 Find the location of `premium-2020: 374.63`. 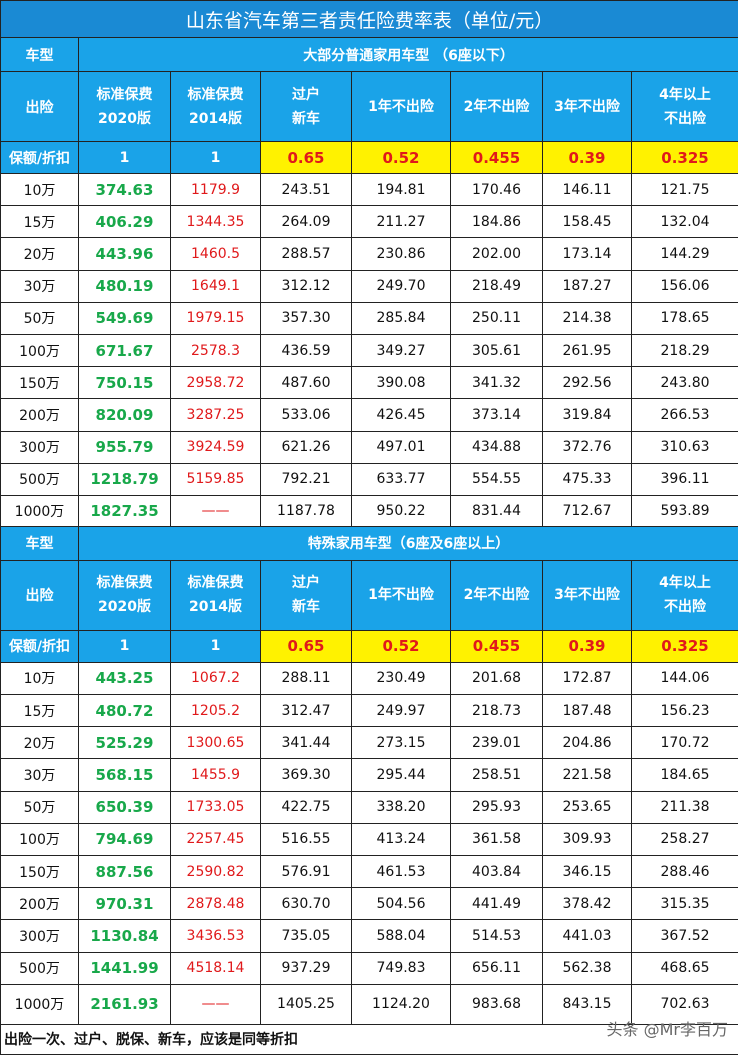

premium-2020: 374.63 is located at coordinates (125, 190).